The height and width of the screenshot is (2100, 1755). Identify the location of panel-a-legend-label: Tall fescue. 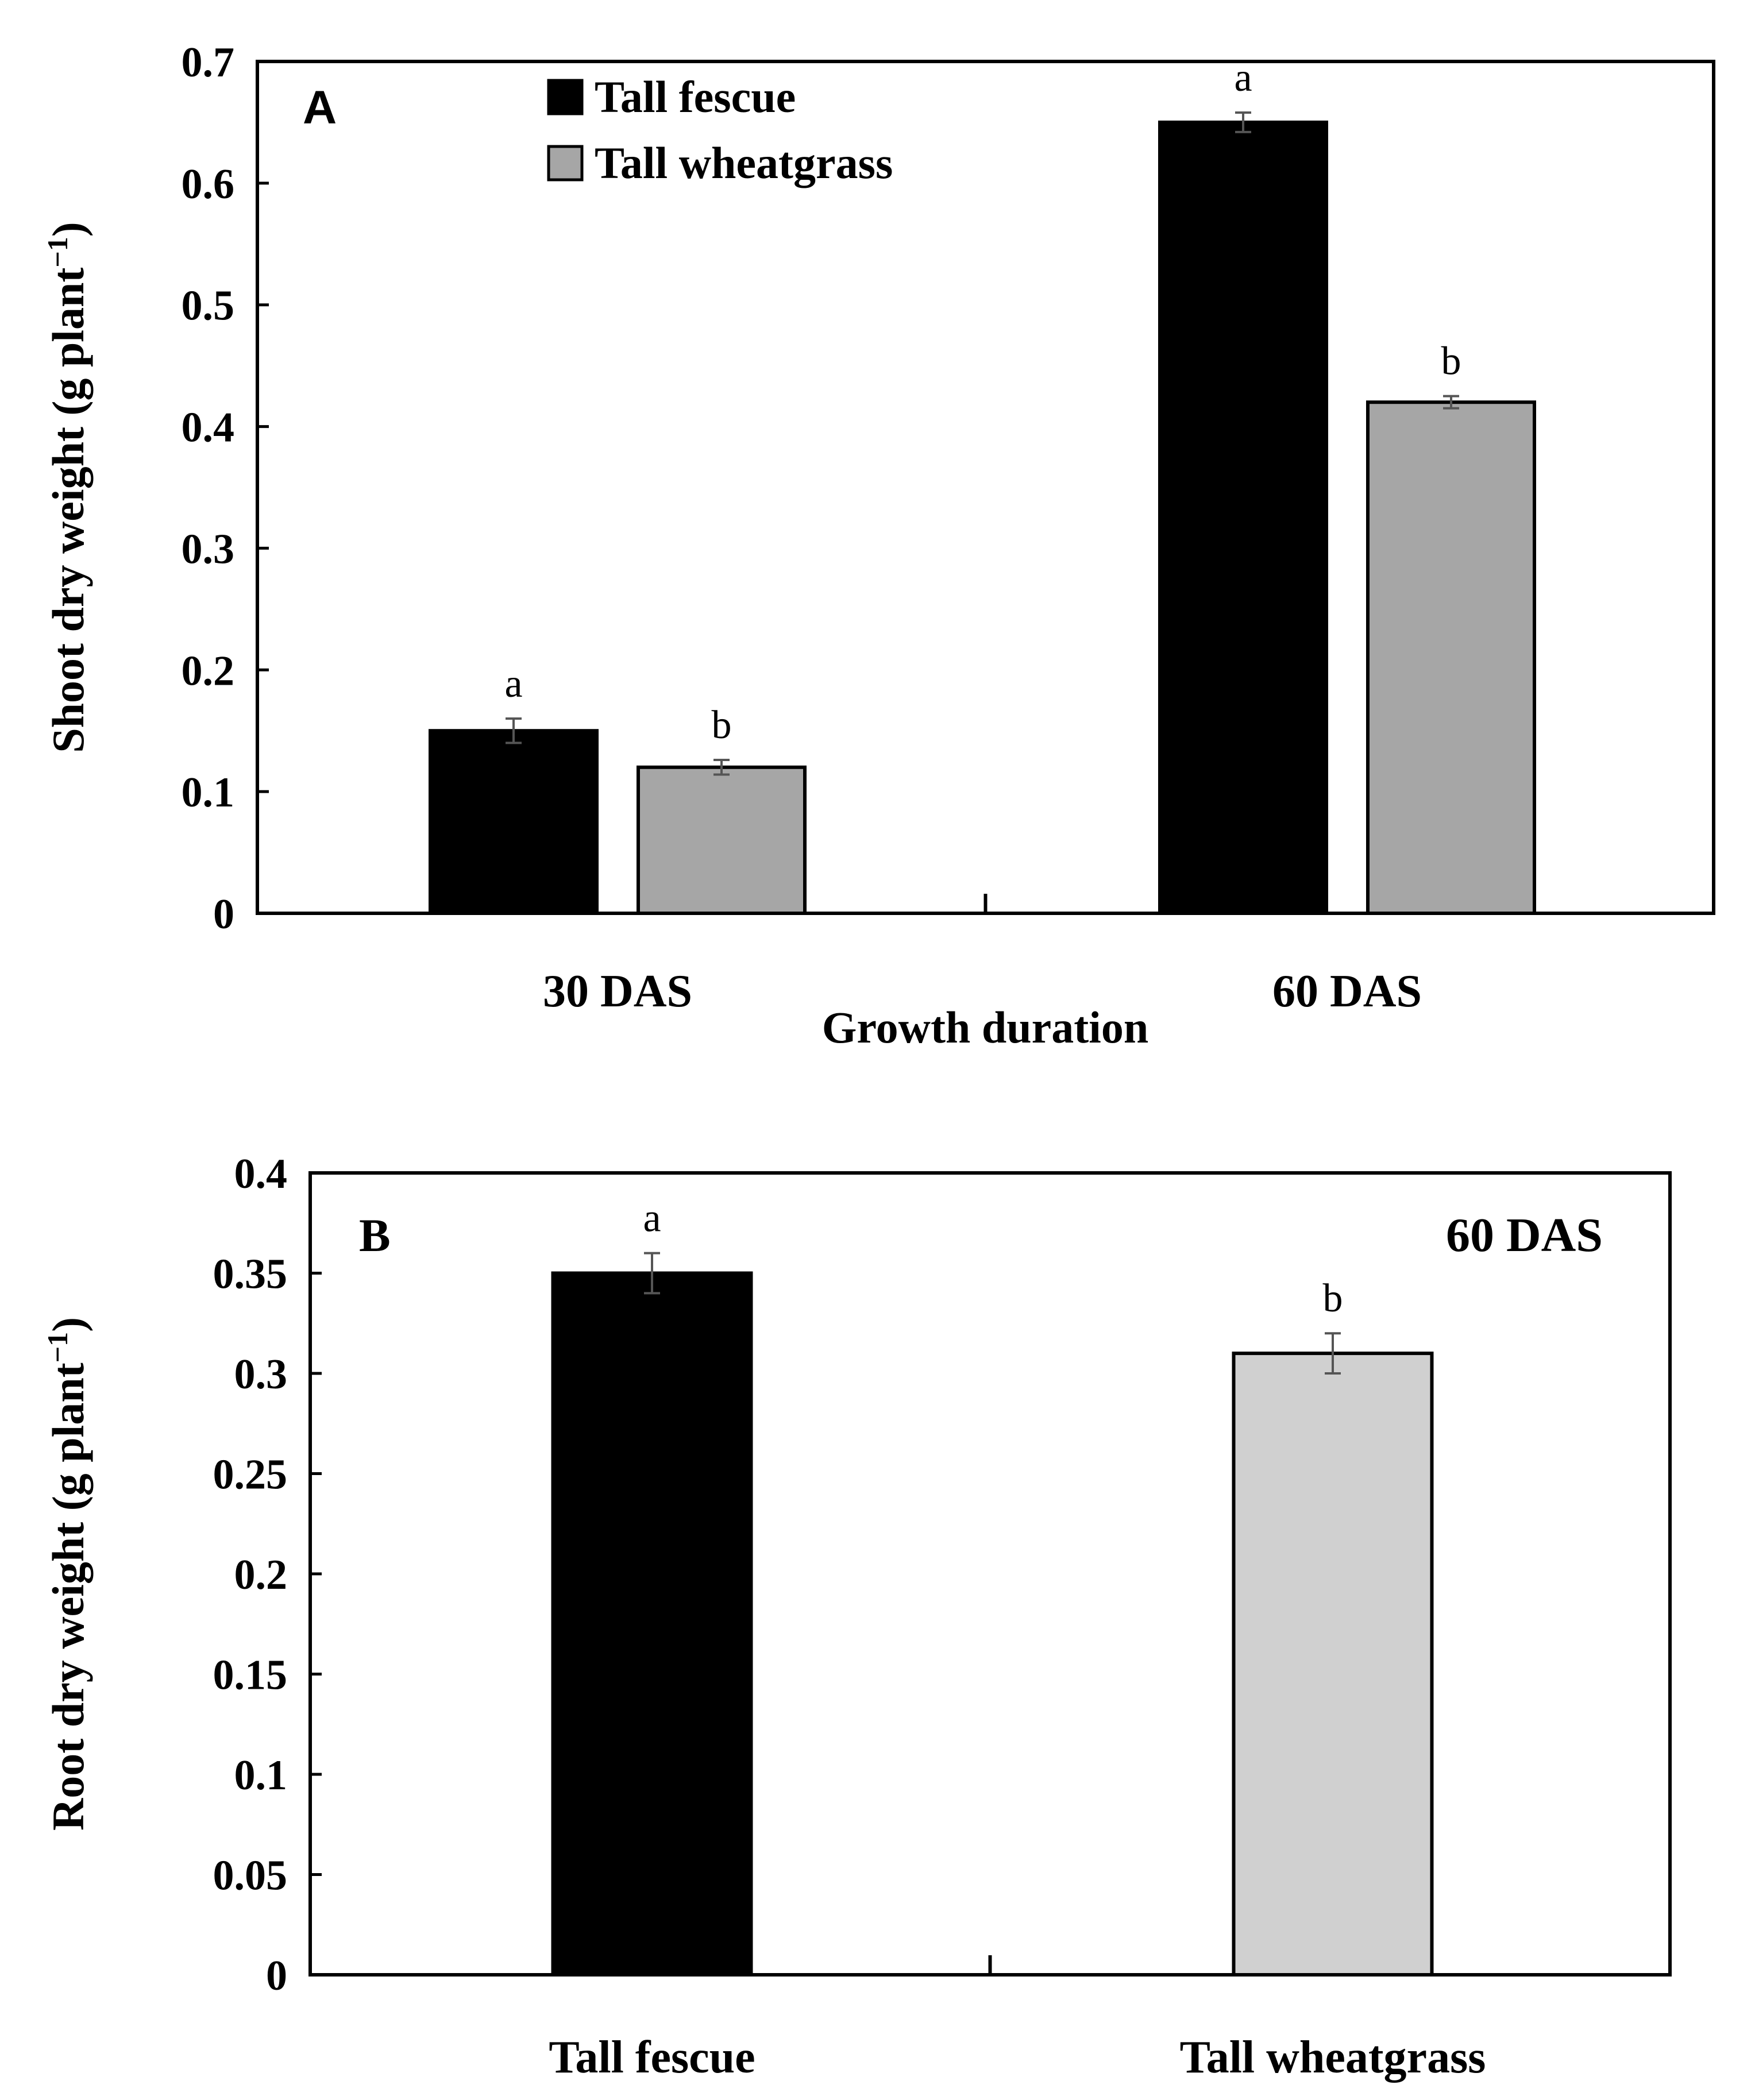
(696, 97).